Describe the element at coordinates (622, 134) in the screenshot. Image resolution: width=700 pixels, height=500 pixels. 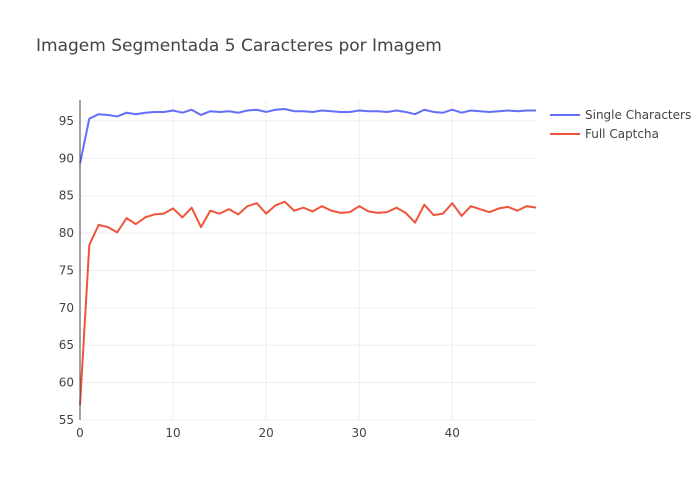
I see `legend-label: Full Captcha` at that location.